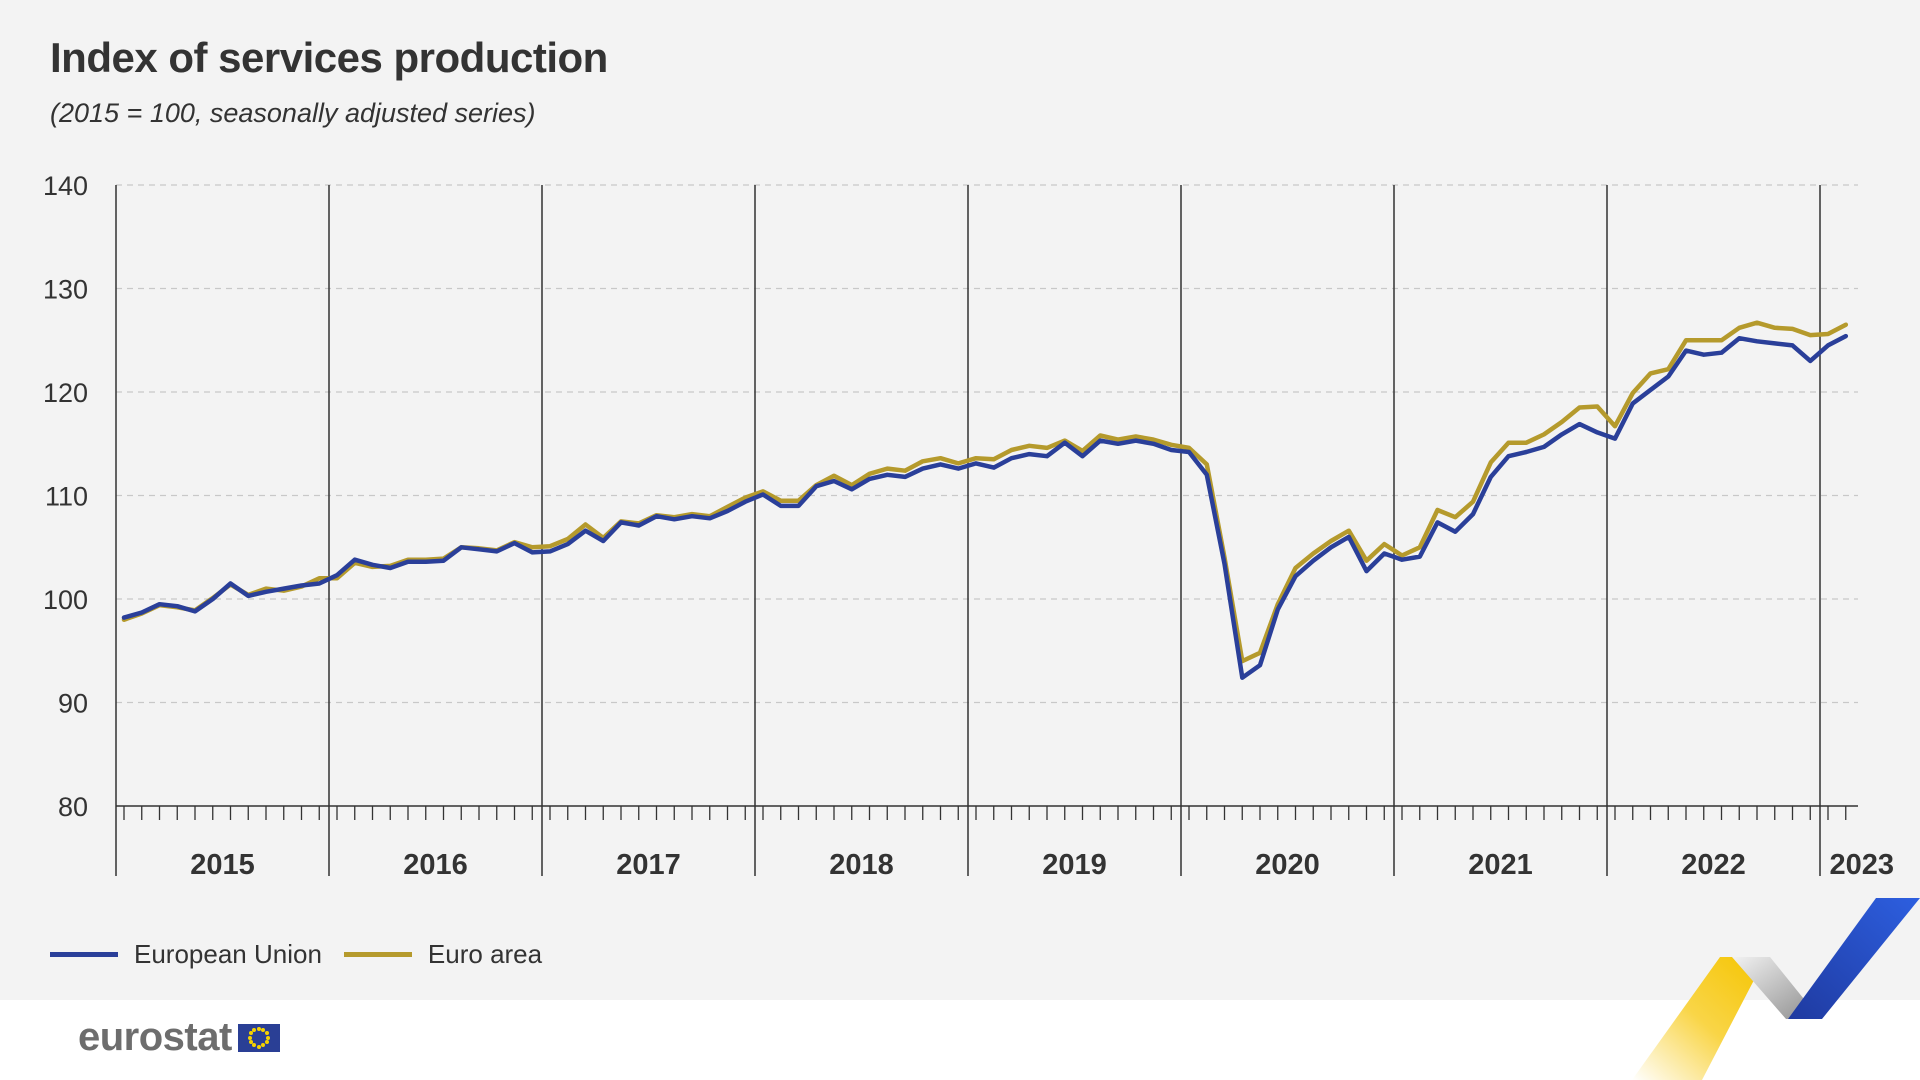 This screenshot has height=1080, width=1920. What do you see at coordinates (435, 865) in the screenshot?
I see `x-year-label-2016: 2016` at bounding box center [435, 865].